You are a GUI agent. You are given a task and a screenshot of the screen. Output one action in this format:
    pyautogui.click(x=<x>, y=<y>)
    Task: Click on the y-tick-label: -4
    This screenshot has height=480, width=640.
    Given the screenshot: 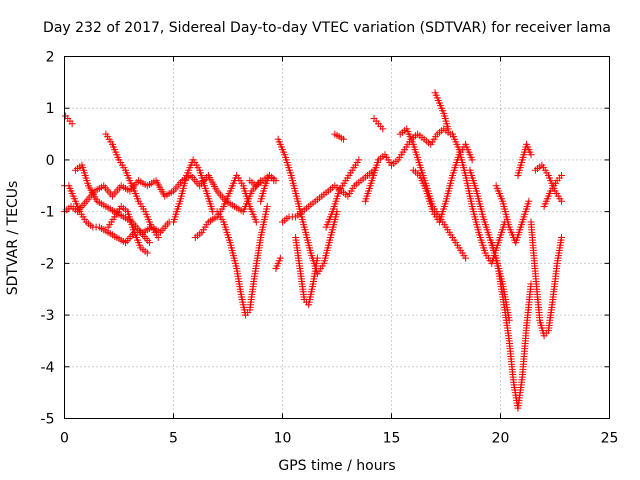 What is the action you would take?
    pyautogui.click(x=48, y=368)
    